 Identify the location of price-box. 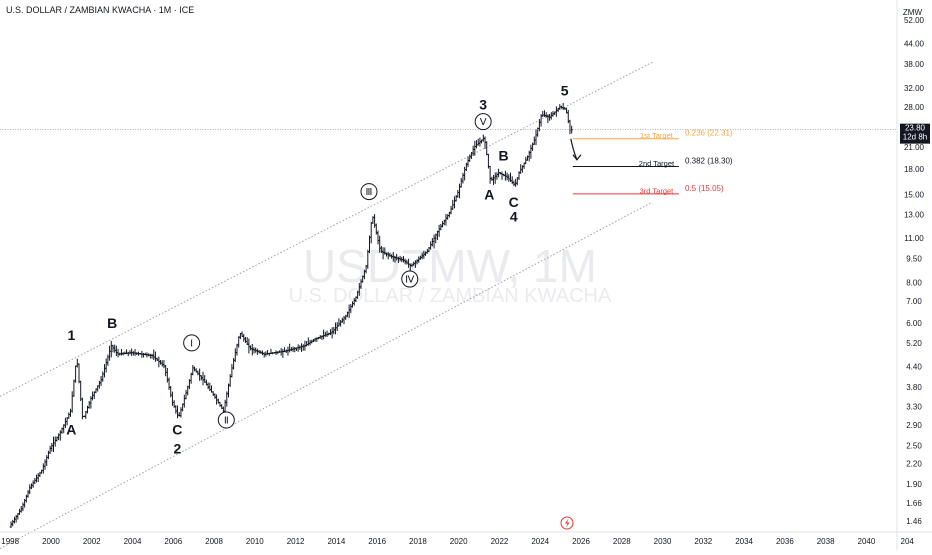
(915, 133).